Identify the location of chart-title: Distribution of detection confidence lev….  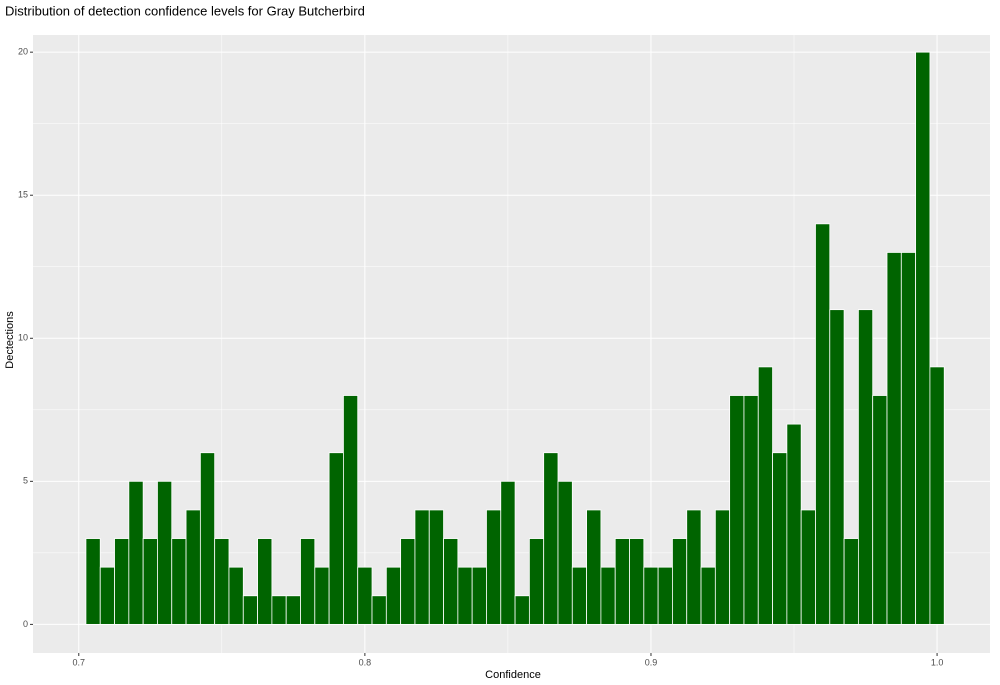
(185, 10).